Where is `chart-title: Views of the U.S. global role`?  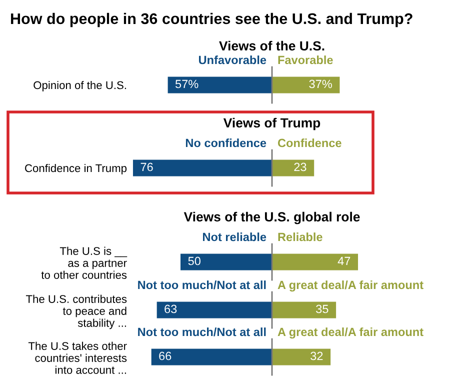
chart-title: Views of the U.S. global role is located at coordinates (272, 218).